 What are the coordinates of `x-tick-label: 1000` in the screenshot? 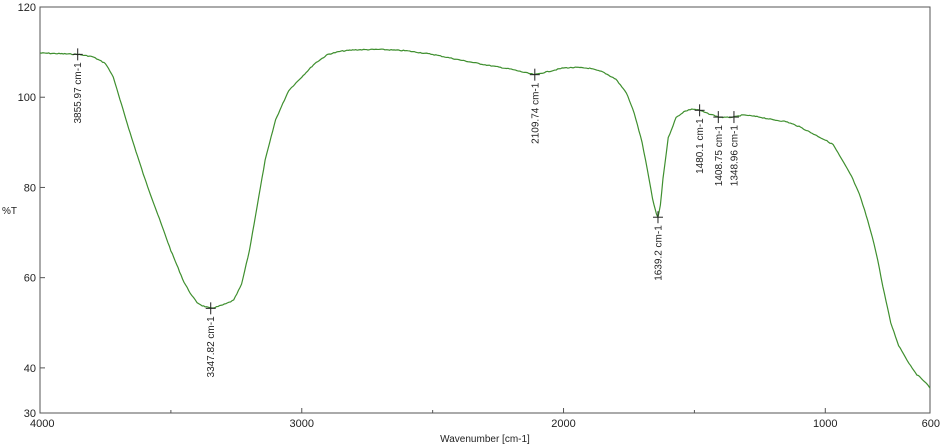 It's located at (825, 424).